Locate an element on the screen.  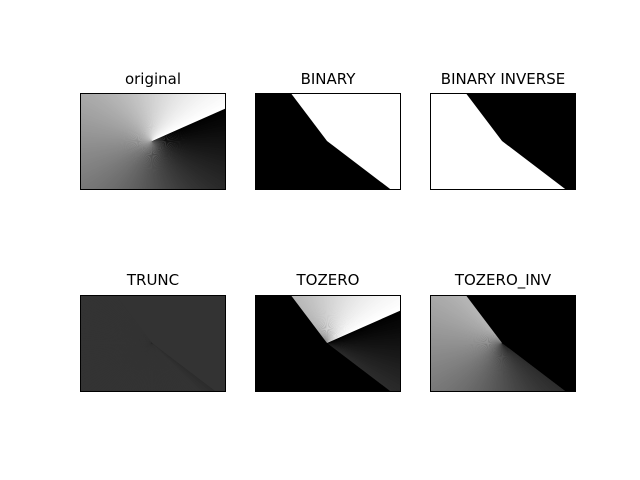
panel-image-trunc is located at coordinates (153, 343).